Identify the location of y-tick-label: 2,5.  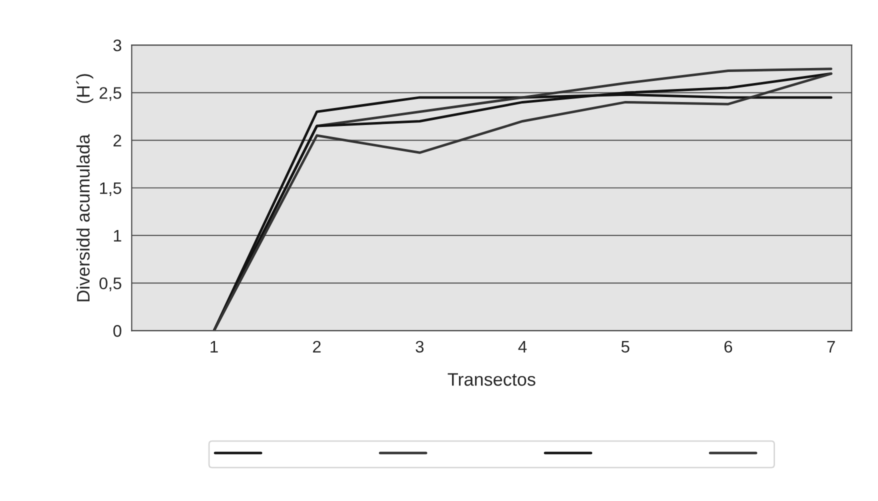
(111, 94).